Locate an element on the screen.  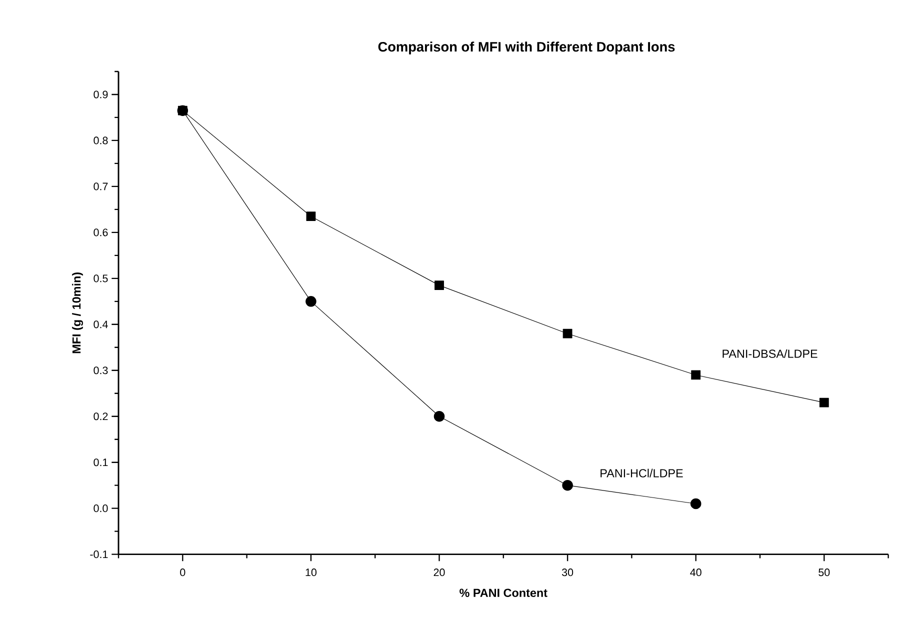
series-label: PANI-DBSA/LDPE is located at coordinates (770, 353).